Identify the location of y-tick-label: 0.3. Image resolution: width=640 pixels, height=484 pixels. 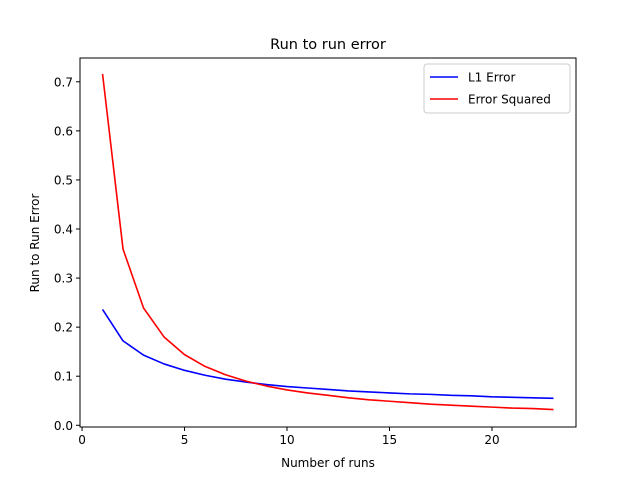
(63, 279).